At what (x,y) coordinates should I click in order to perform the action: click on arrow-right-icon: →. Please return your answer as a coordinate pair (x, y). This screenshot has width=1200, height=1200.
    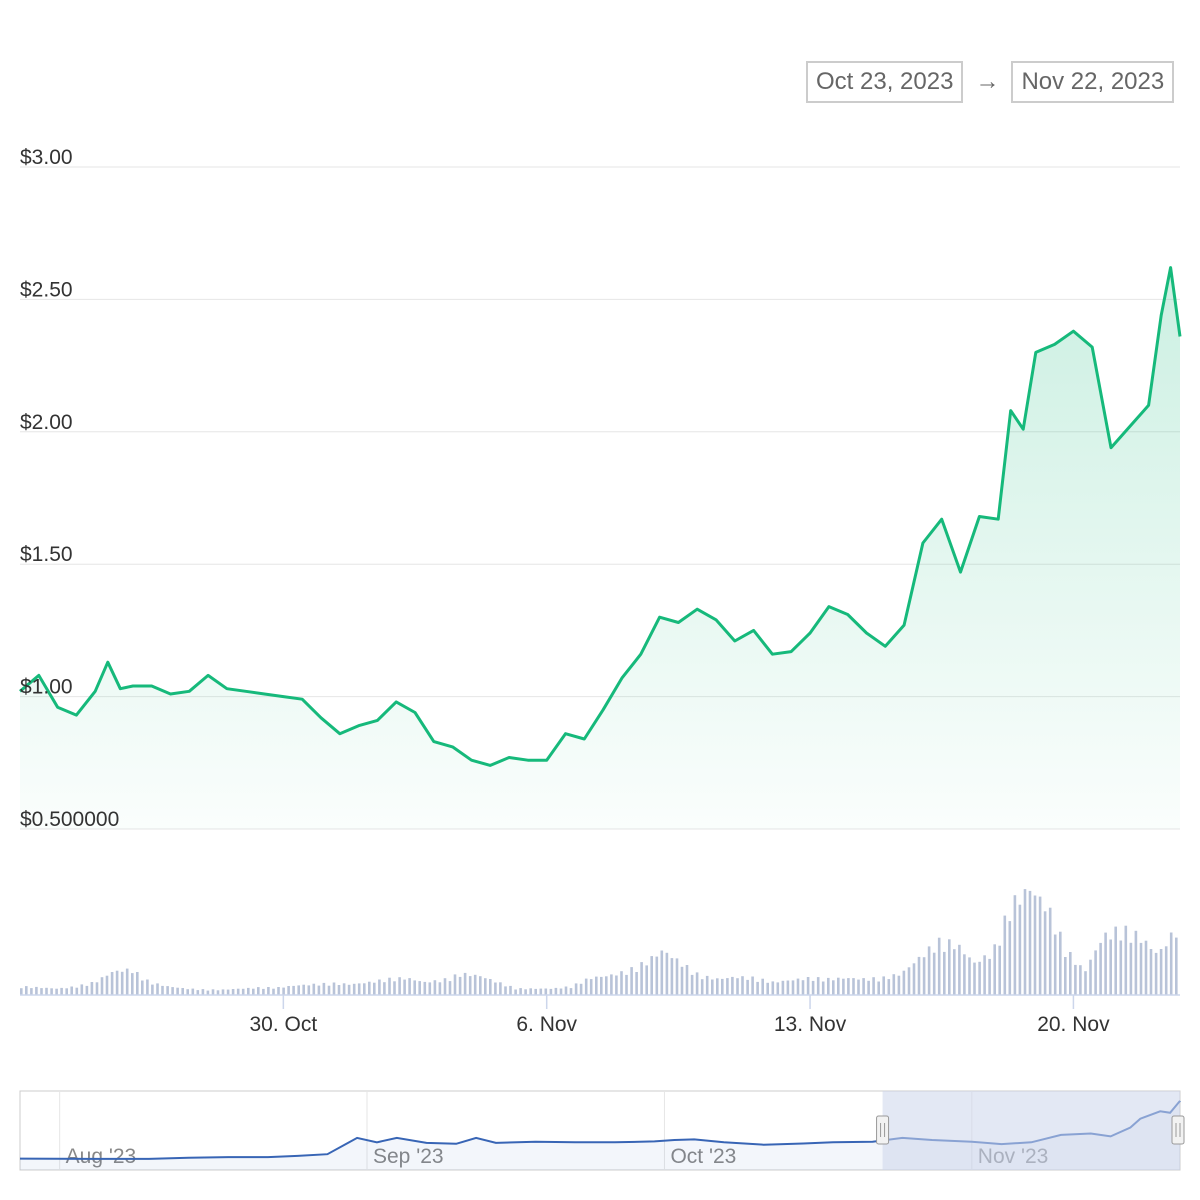
    Looking at the image, I should click on (987, 81).